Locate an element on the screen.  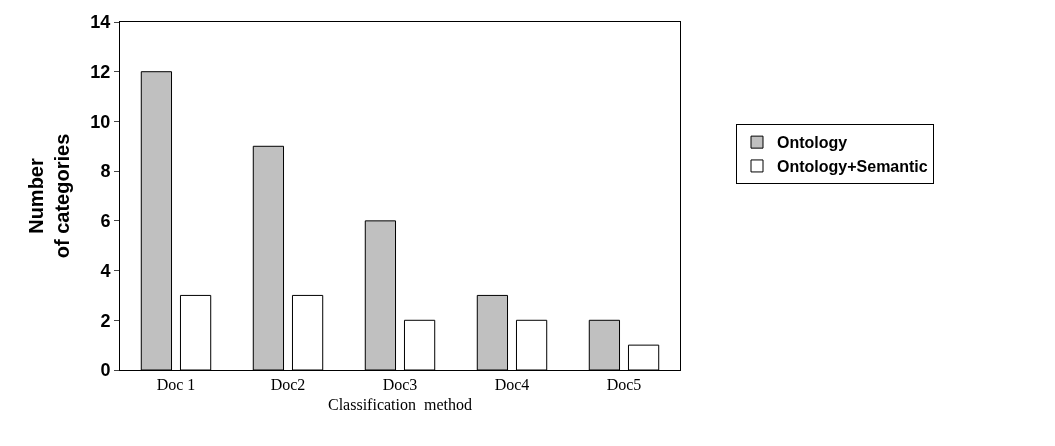
y-tick-label: 12 is located at coordinates (100, 72).